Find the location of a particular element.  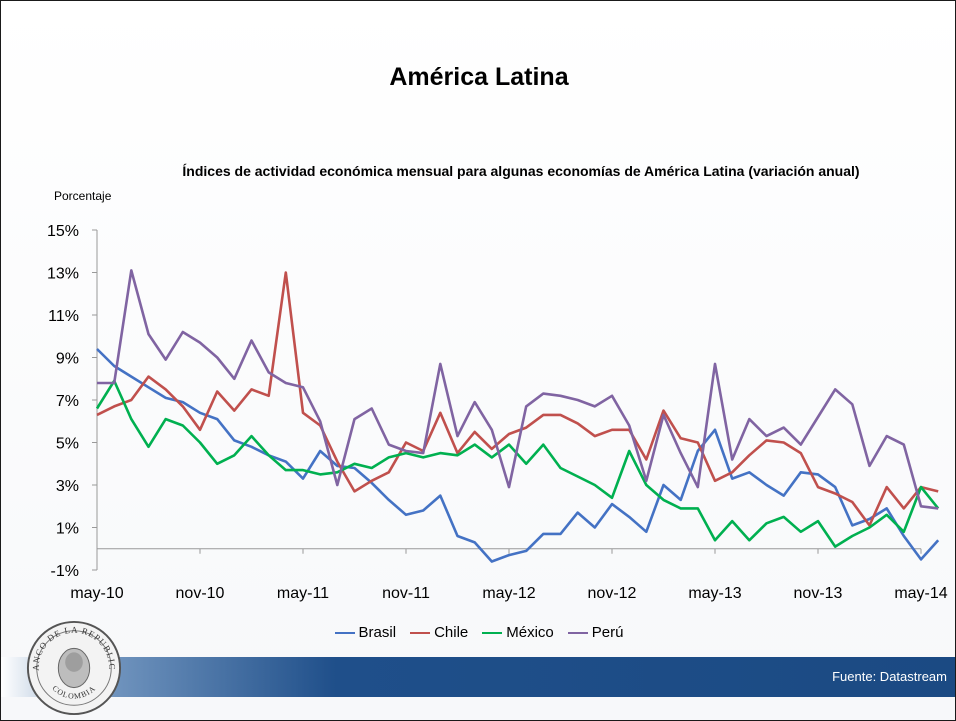

x-tick-label: nov-10 is located at coordinates (200, 593).